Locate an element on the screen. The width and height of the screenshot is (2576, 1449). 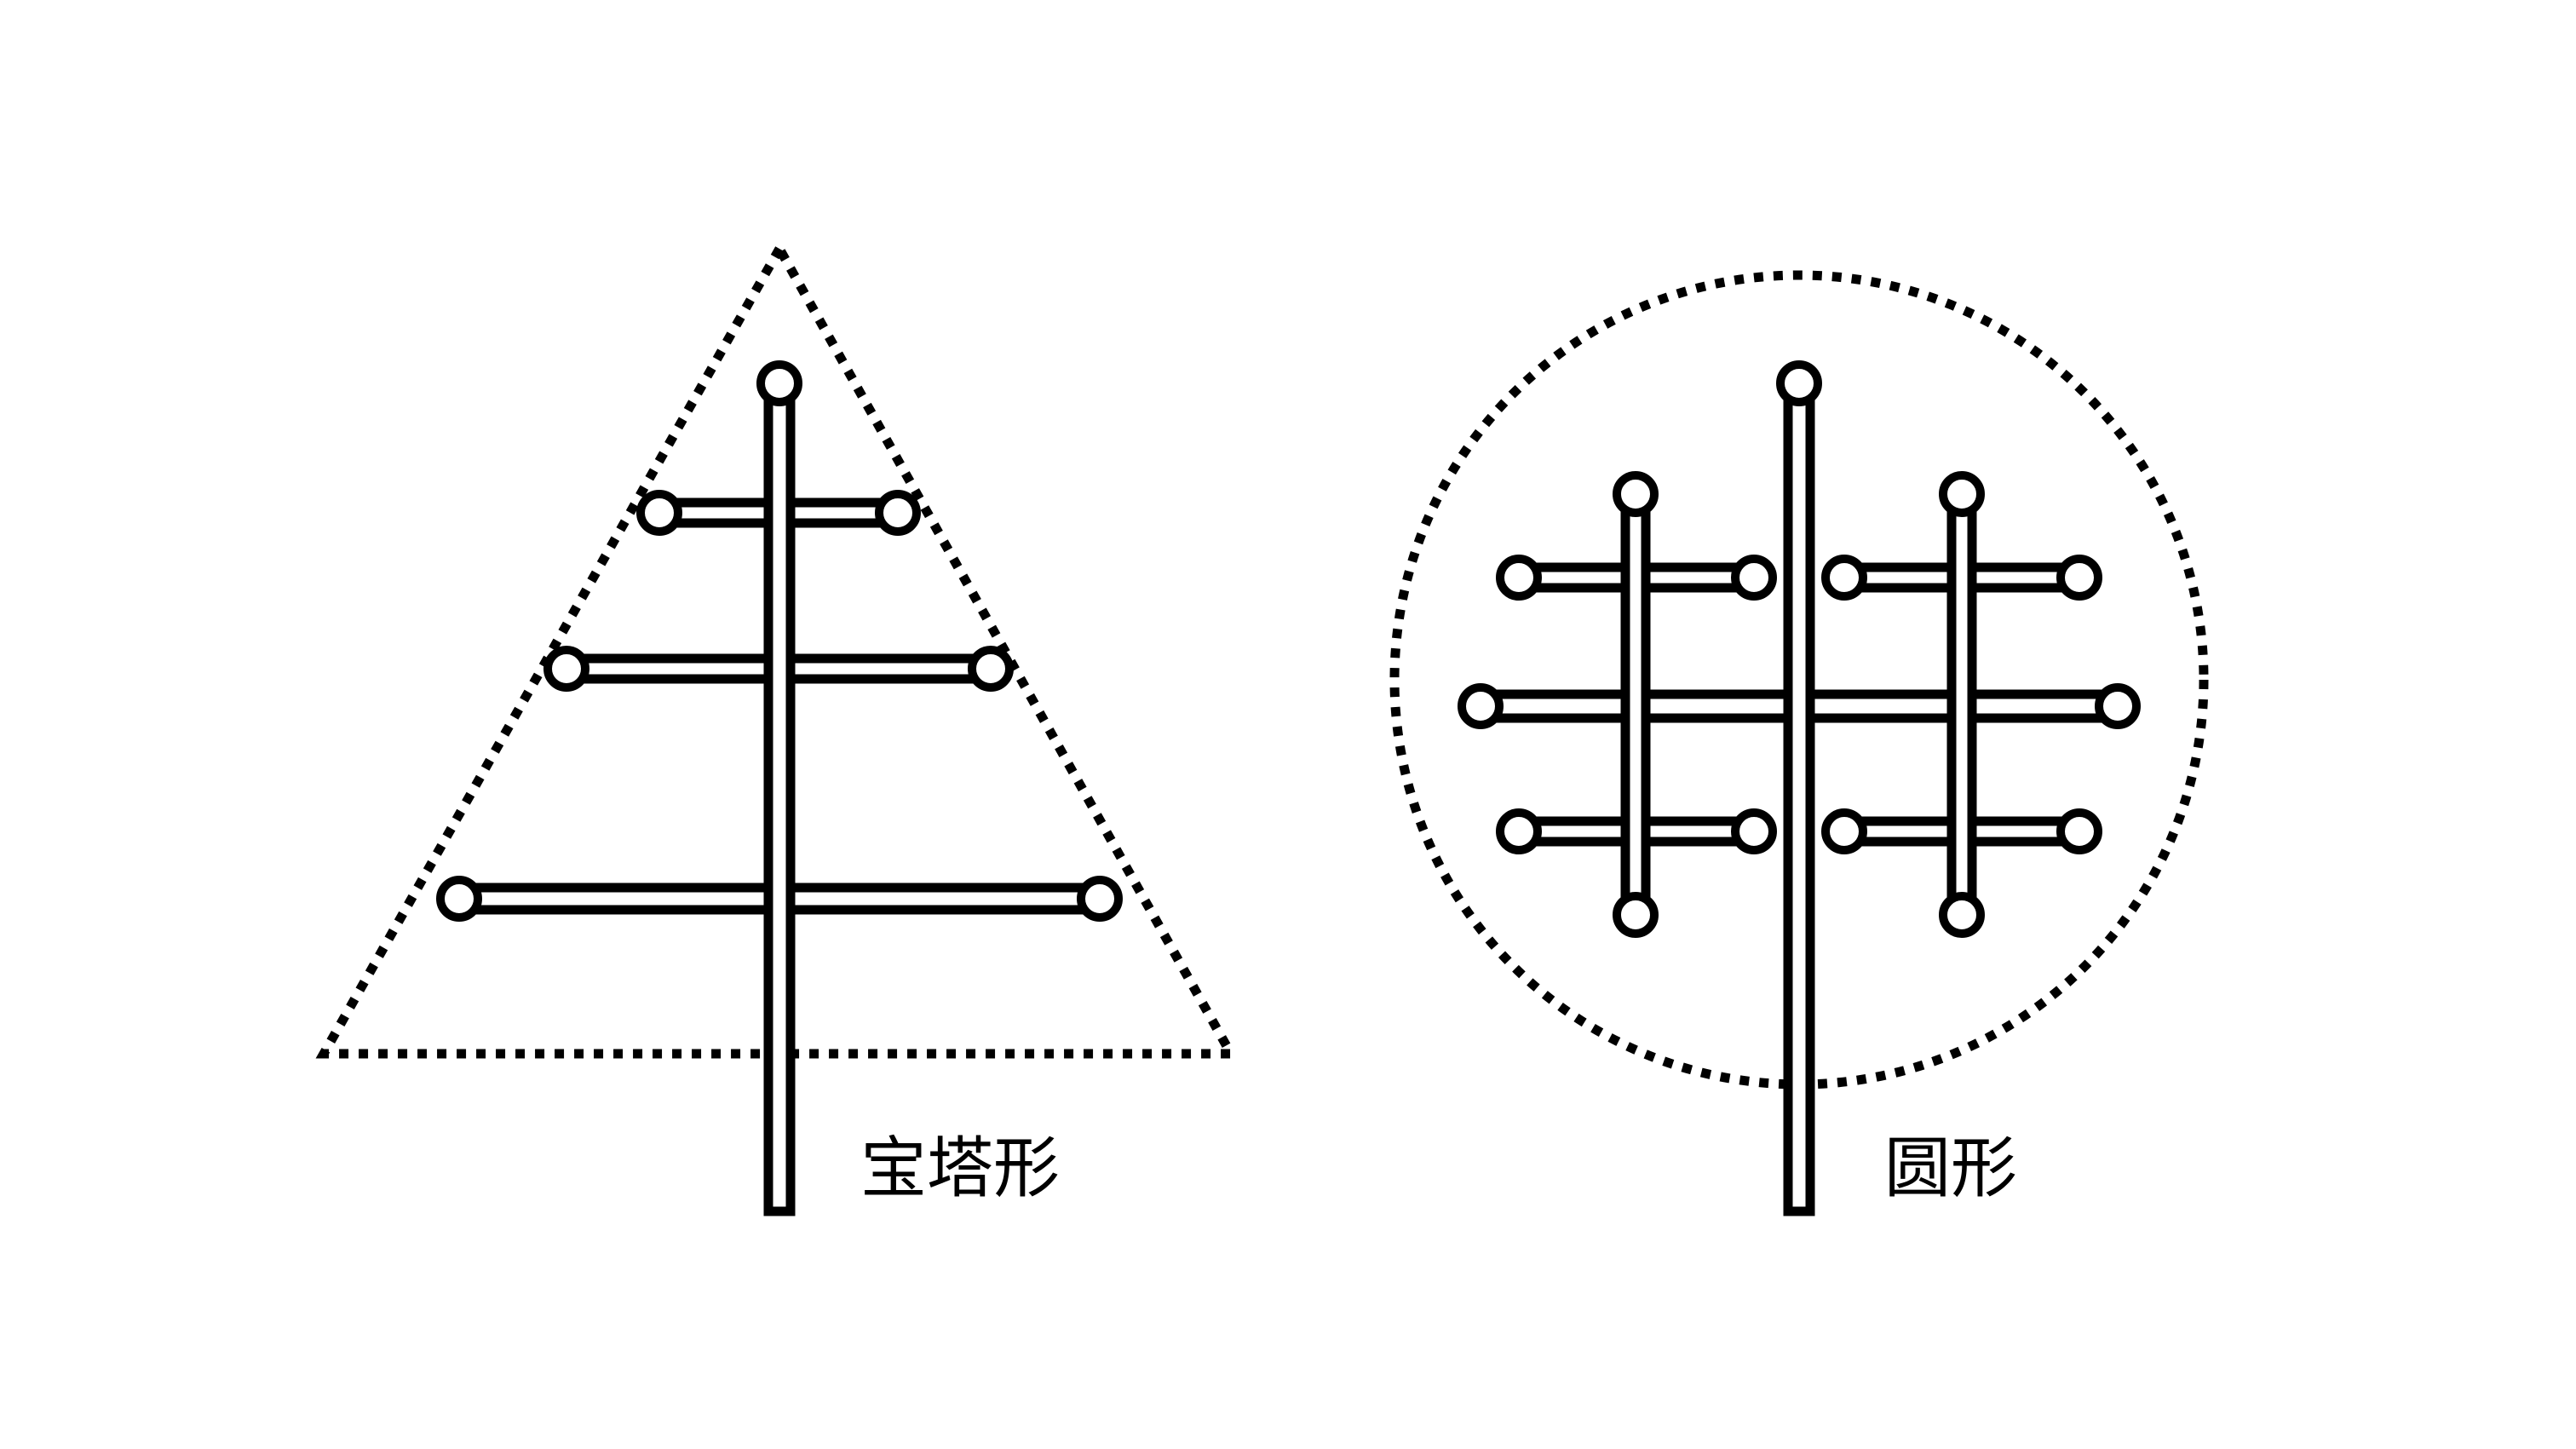
pagoda-trunk is located at coordinates (780, 797).